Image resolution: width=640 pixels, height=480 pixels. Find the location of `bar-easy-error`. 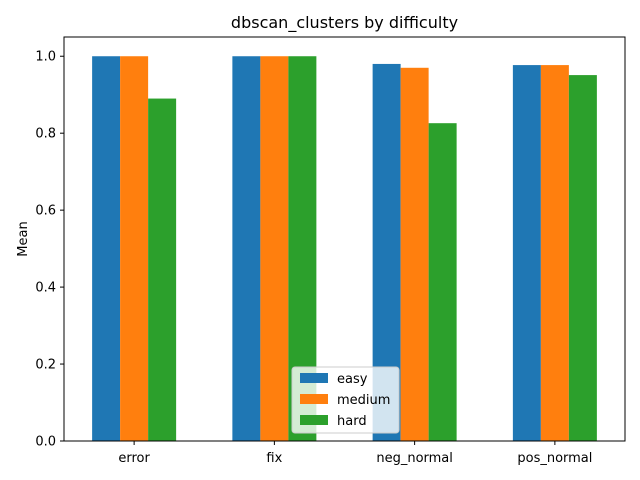

bar-easy-error is located at coordinates (106, 248).